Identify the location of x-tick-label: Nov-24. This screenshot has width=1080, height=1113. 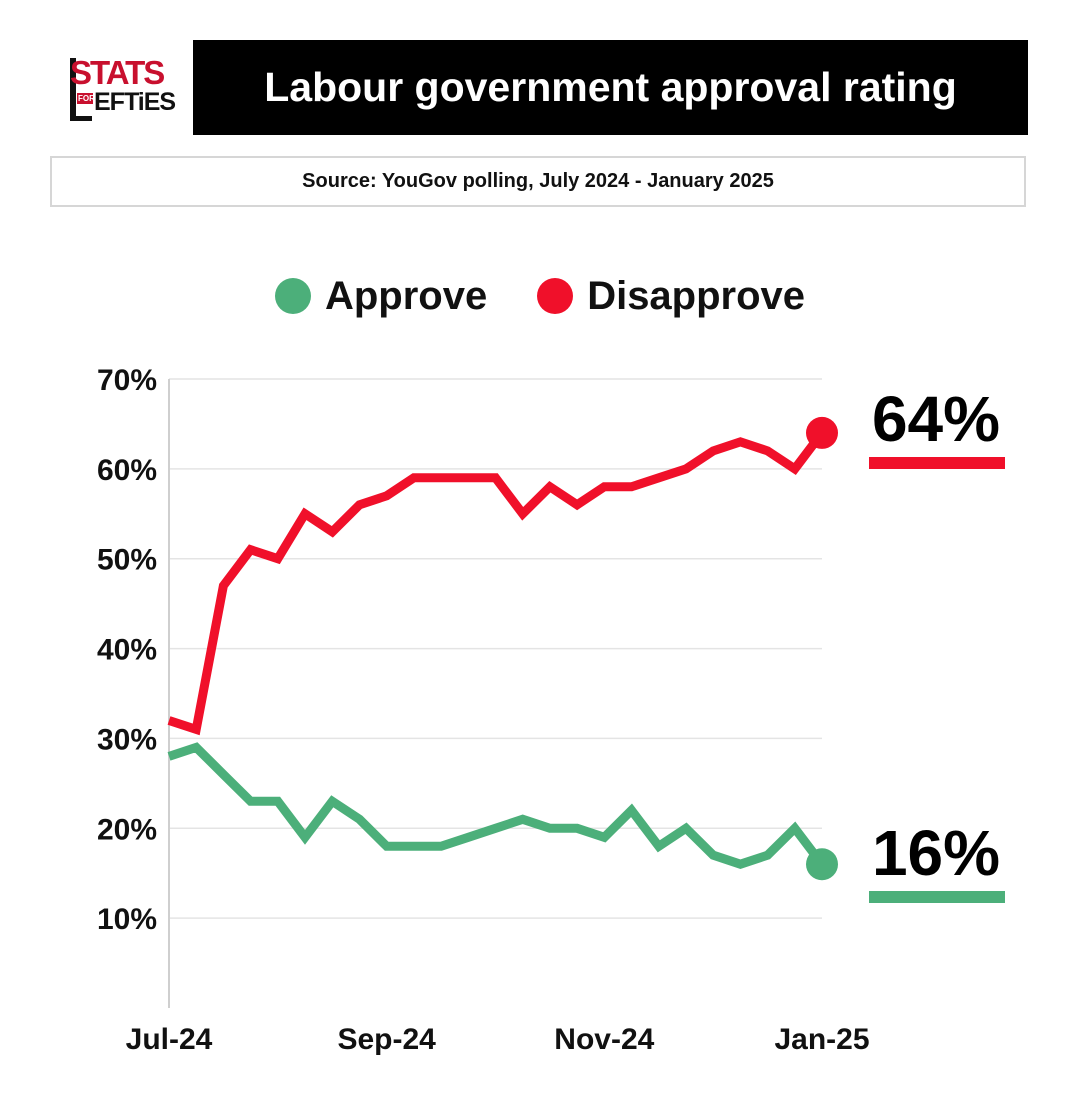
(604, 1039).